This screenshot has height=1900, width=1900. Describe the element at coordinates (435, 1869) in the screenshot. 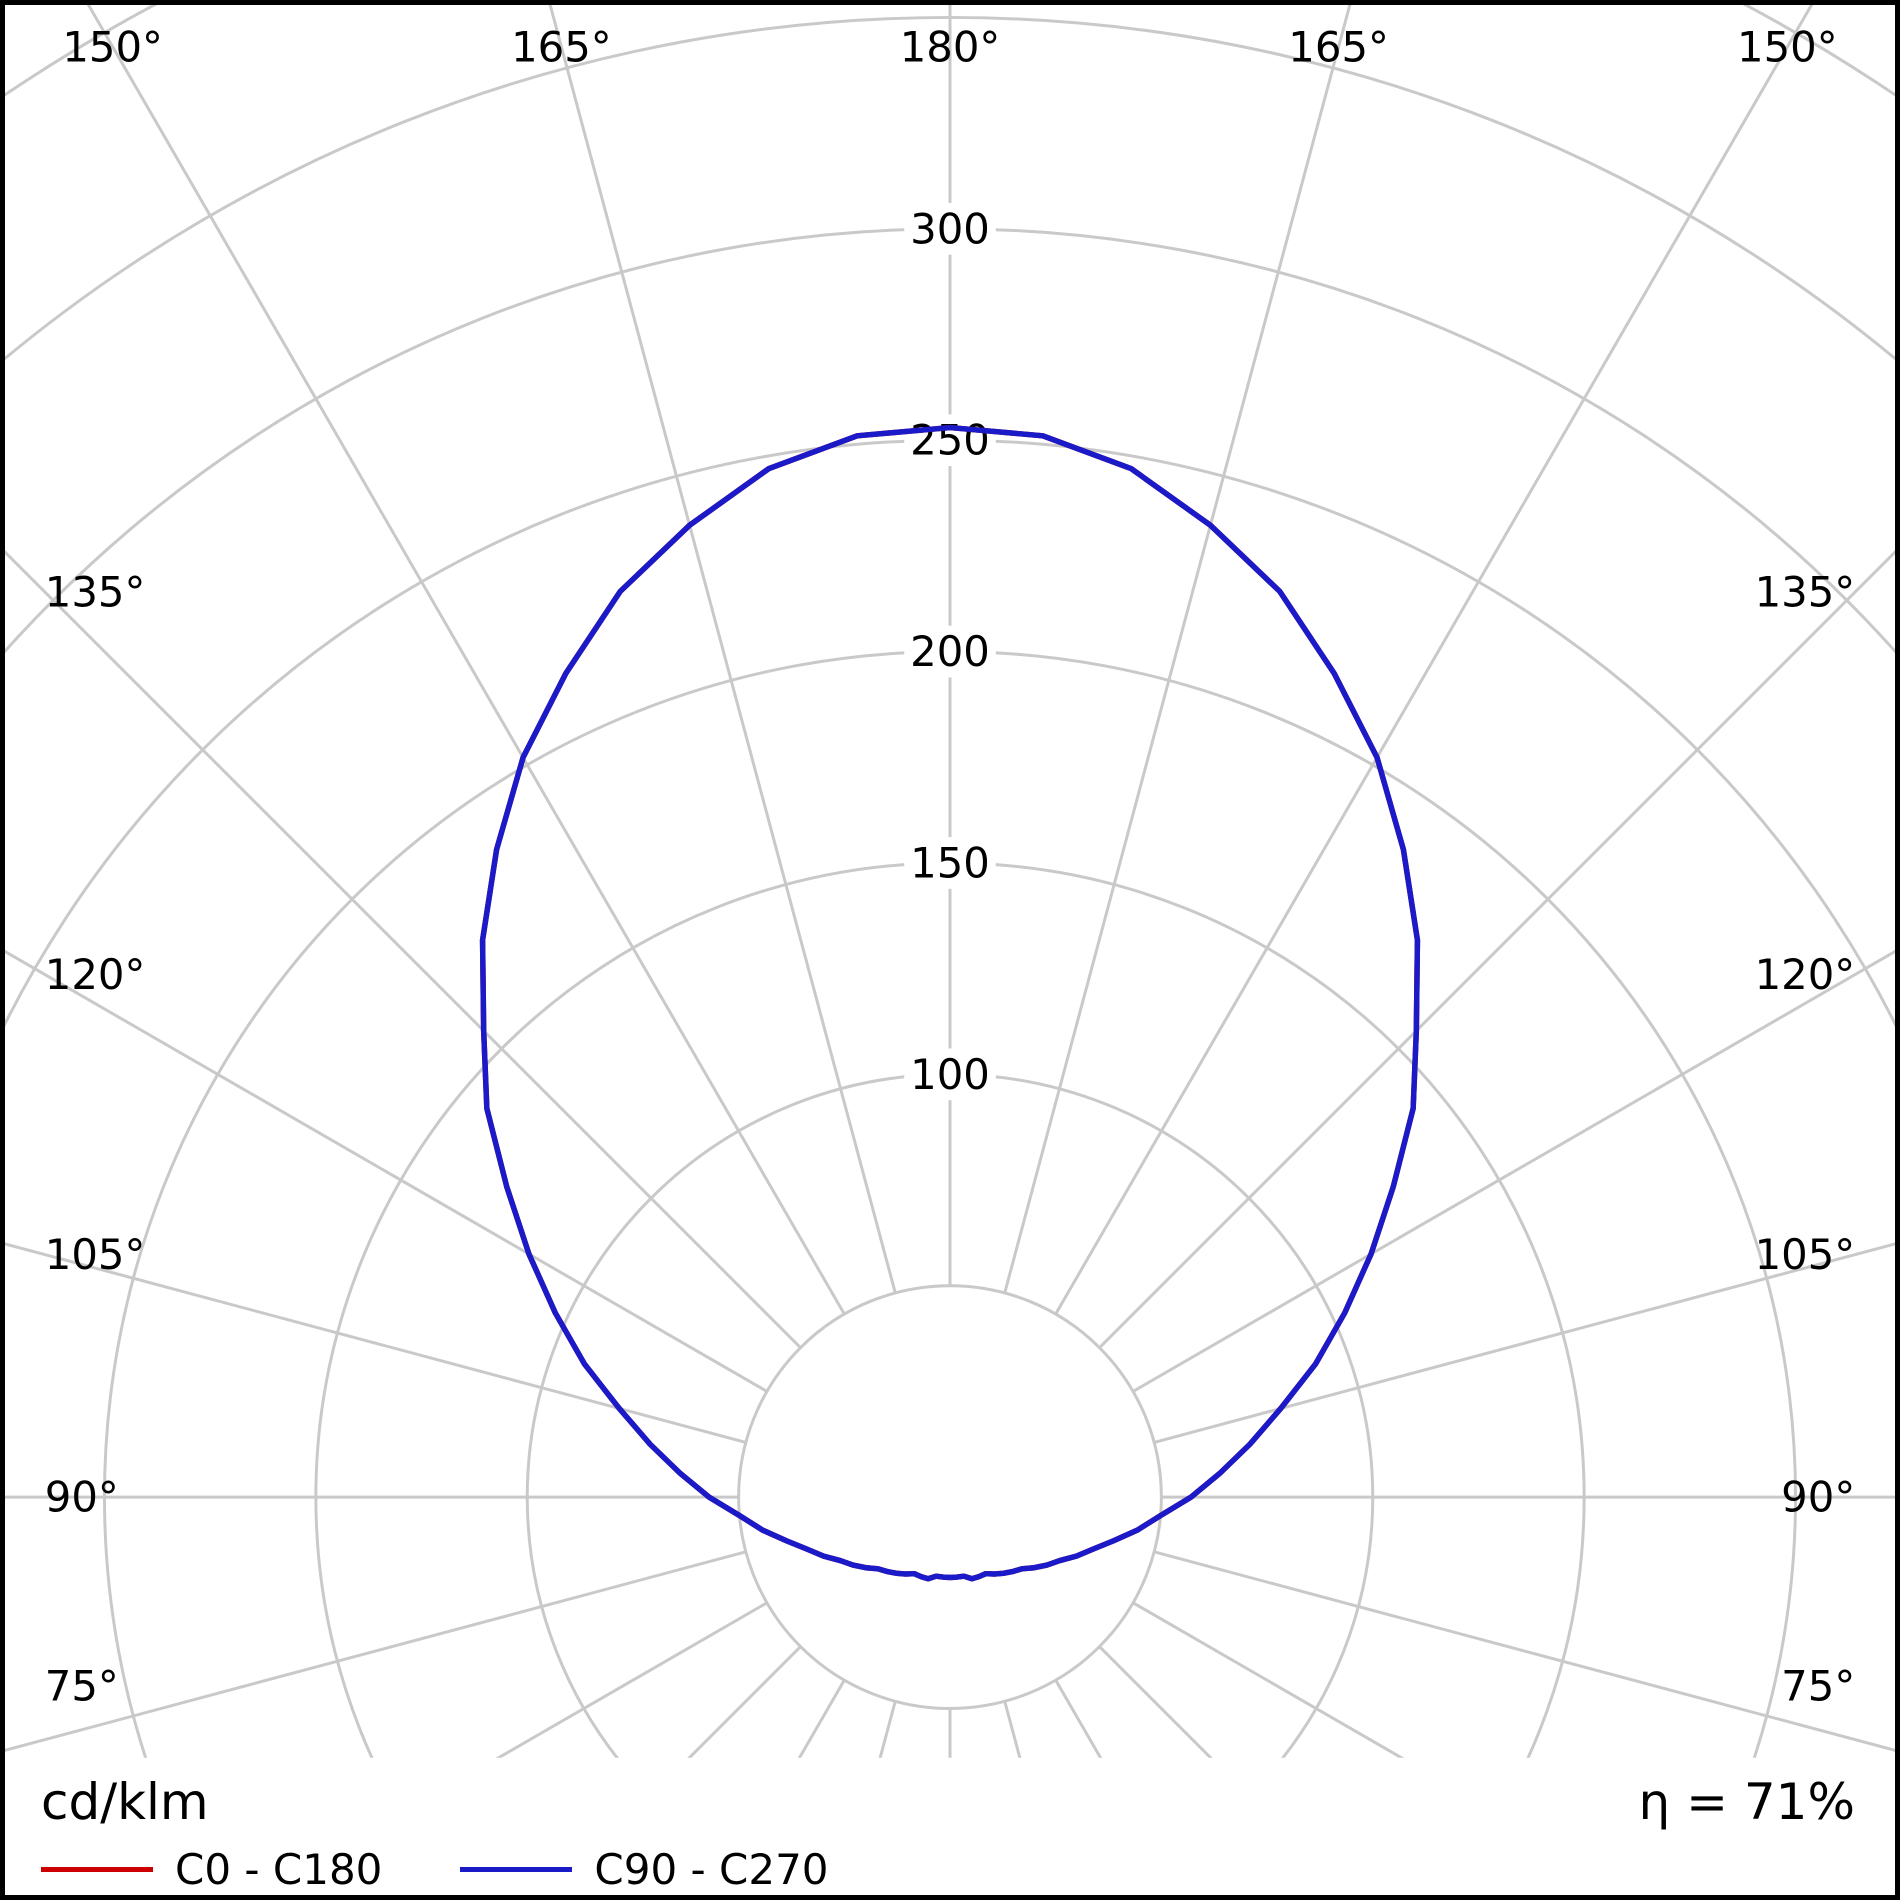

I see `legend: C0 - C180 C90 - C270` at that location.